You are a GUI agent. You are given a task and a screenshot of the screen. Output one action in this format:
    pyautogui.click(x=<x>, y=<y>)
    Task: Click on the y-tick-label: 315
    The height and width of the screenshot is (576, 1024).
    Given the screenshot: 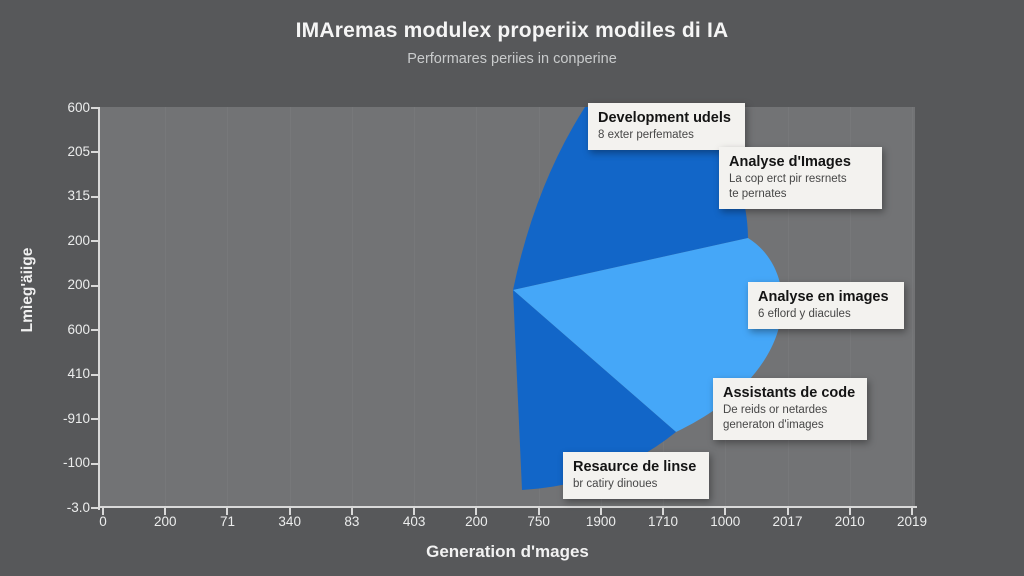 What is the action you would take?
    pyautogui.click(x=78, y=196)
    